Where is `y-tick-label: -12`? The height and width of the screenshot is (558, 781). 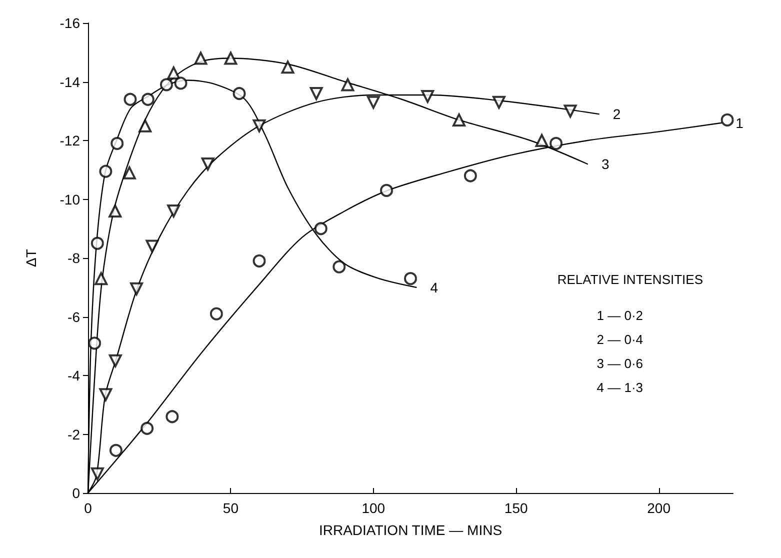
y-tick-label: -12 is located at coordinates (70, 140).